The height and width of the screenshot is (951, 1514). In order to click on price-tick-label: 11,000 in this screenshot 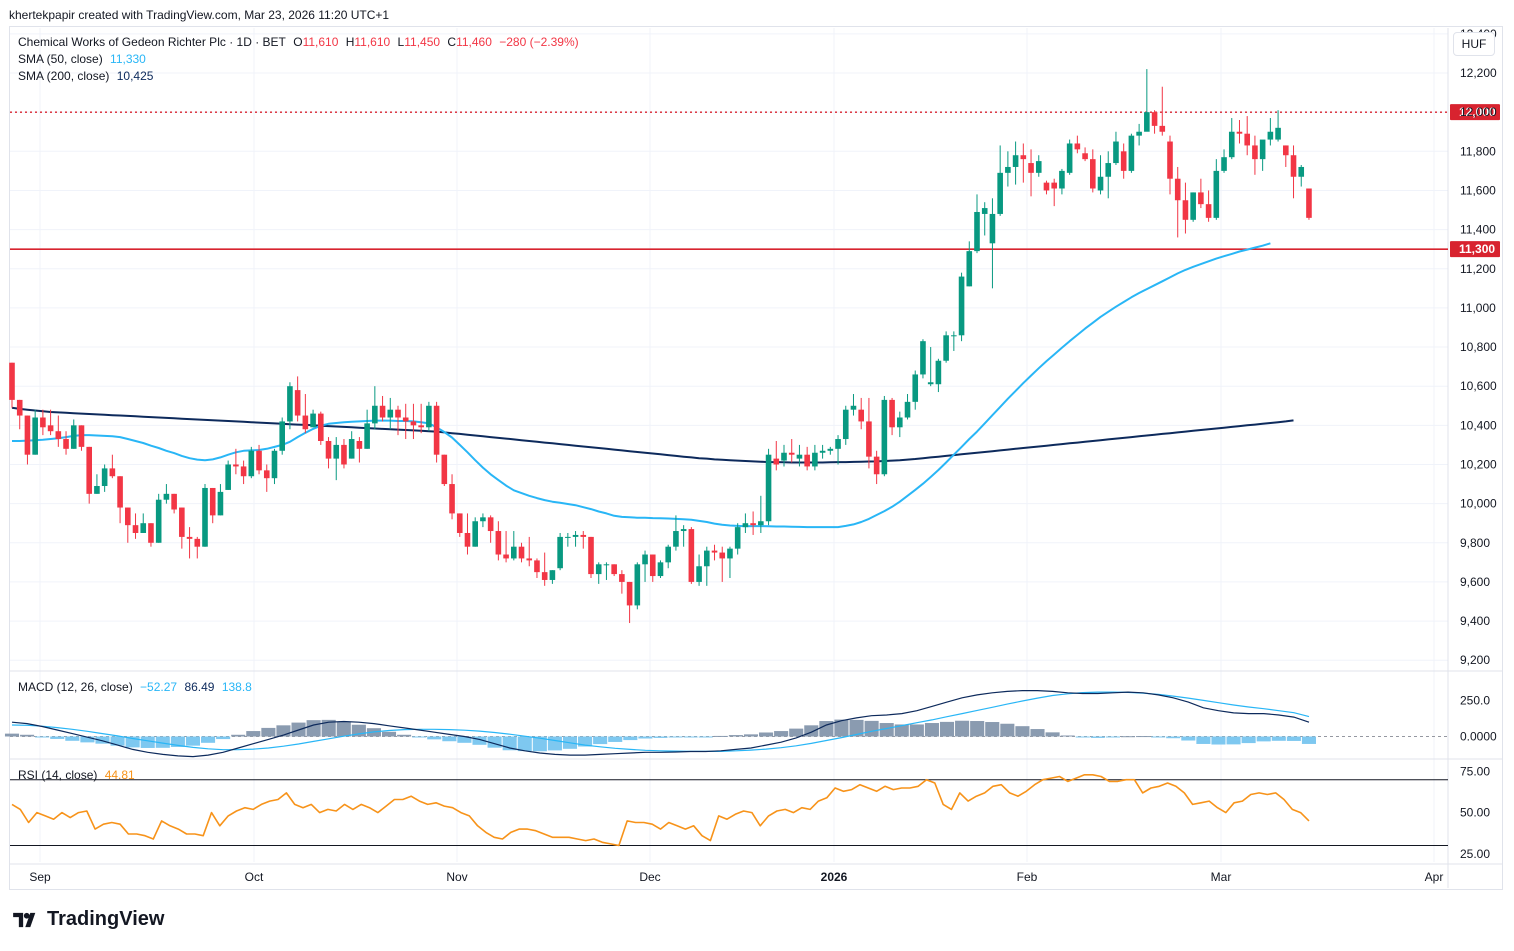, I will do `click(1478, 308)`.